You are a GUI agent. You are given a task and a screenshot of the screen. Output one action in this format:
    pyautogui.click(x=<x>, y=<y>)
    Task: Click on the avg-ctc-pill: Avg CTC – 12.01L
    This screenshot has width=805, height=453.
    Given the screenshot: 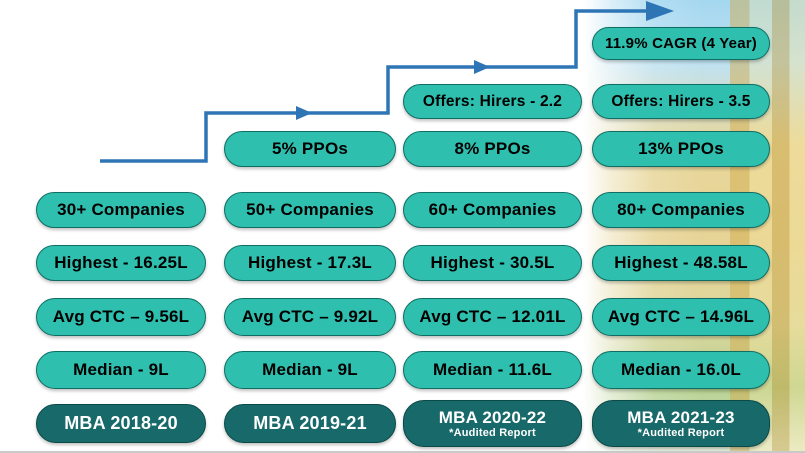 What is the action you would take?
    pyautogui.click(x=492, y=317)
    